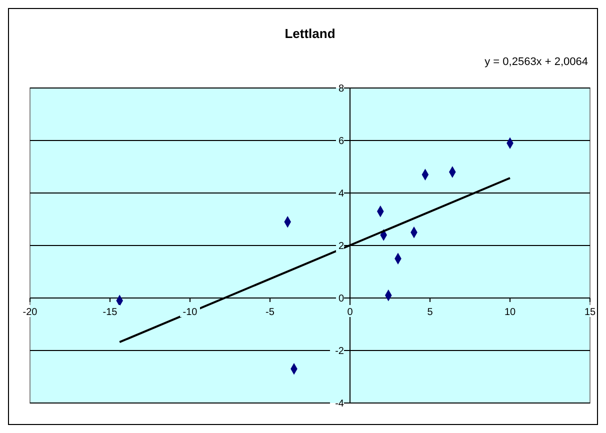 This screenshot has height=433, width=606. I want to click on chart-title: Lettland, so click(310, 33).